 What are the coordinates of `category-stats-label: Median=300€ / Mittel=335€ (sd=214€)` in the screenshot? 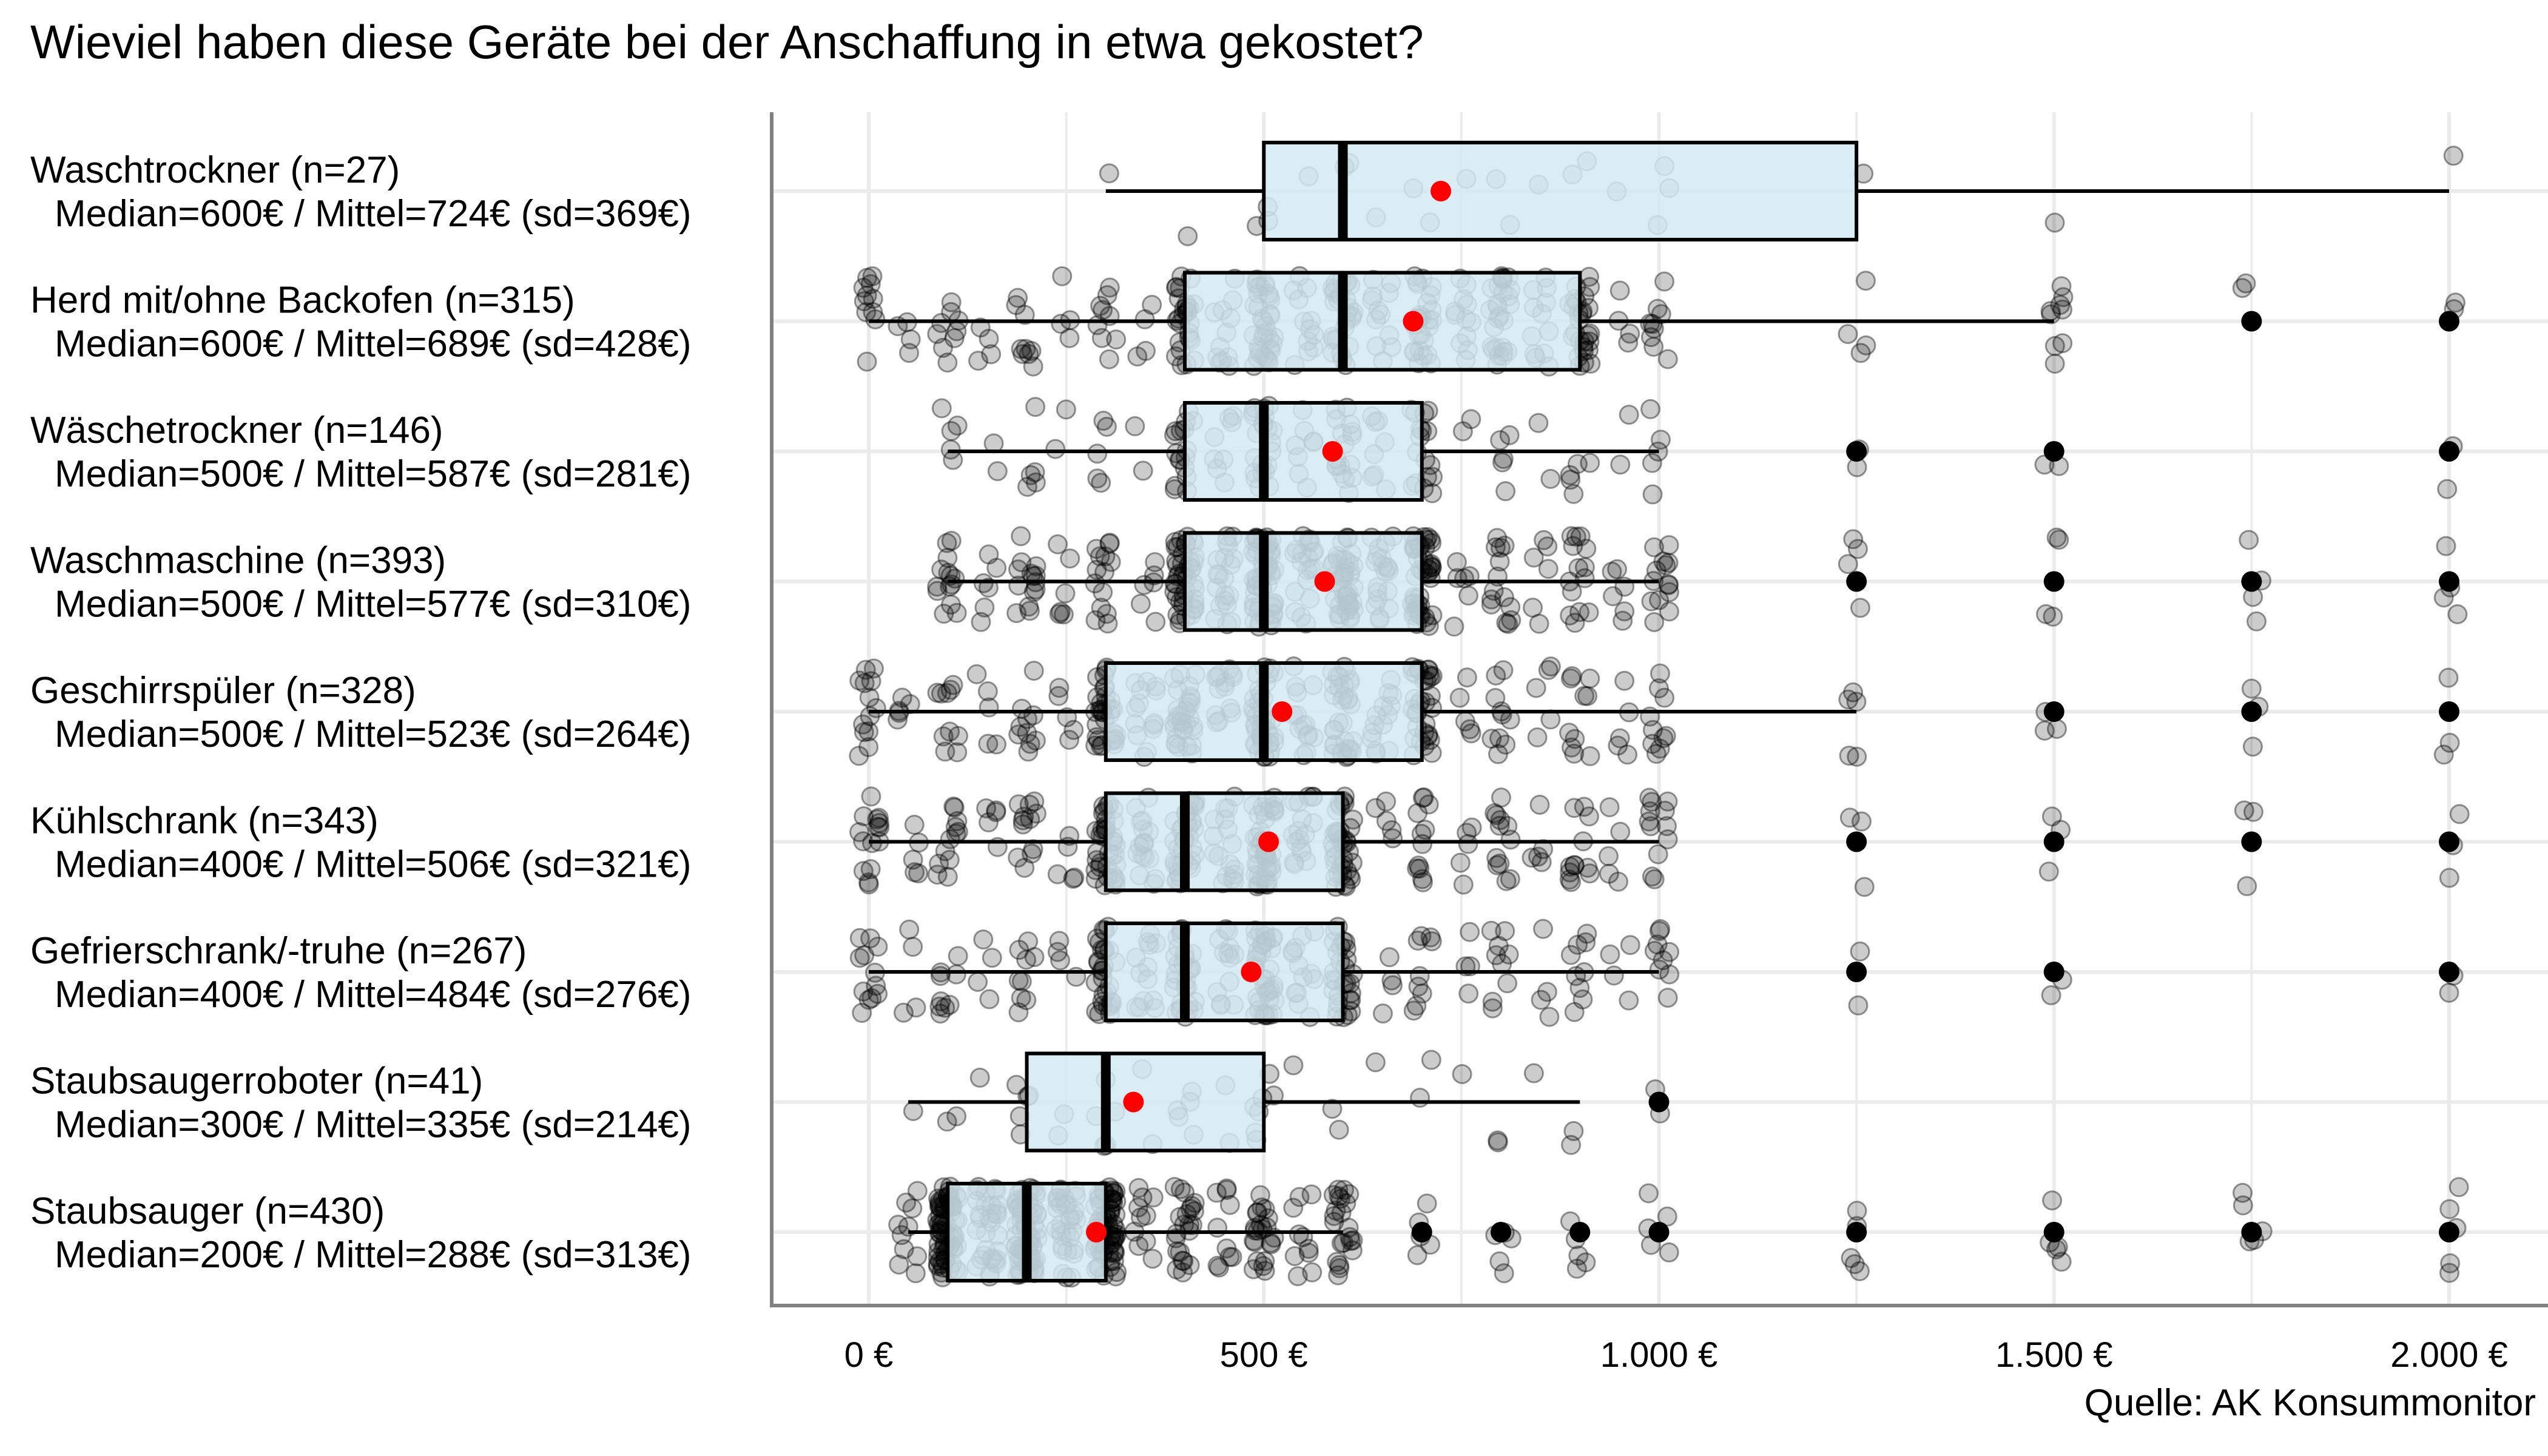 It's located at (373, 1125).